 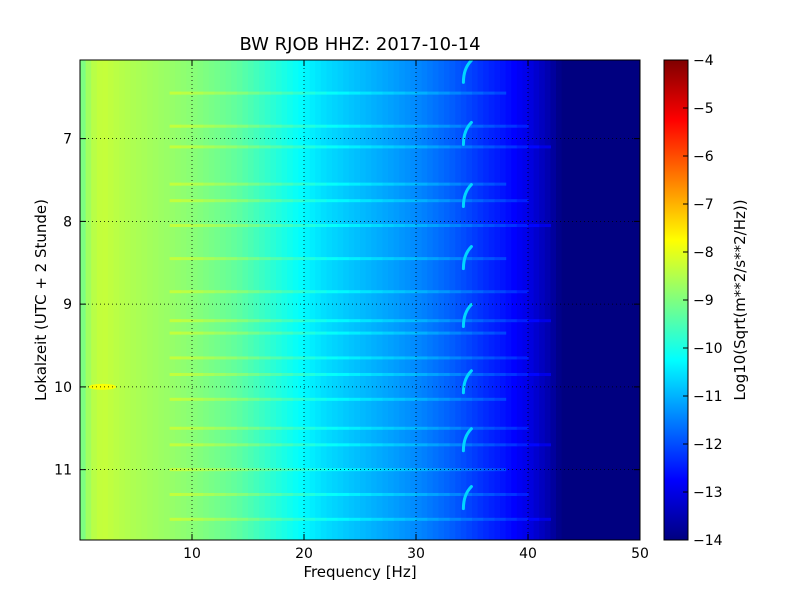 What do you see at coordinates (67, 222) in the screenshot?
I see `y-tick-label: 8` at bounding box center [67, 222].